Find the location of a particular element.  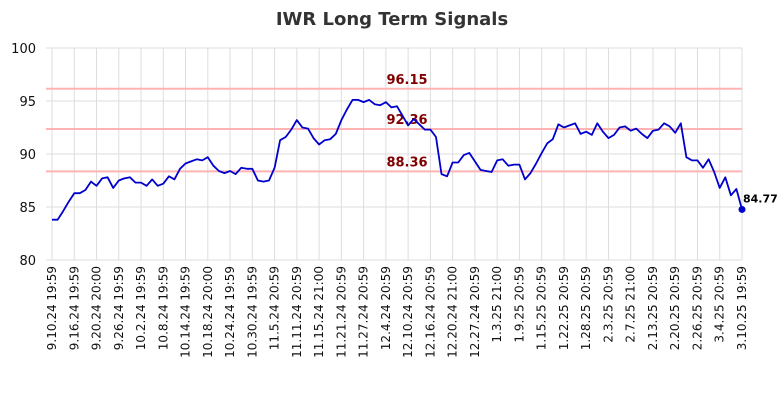

x-tick-label: 12.27.24 20:59 is located at coordinates (475, 312).